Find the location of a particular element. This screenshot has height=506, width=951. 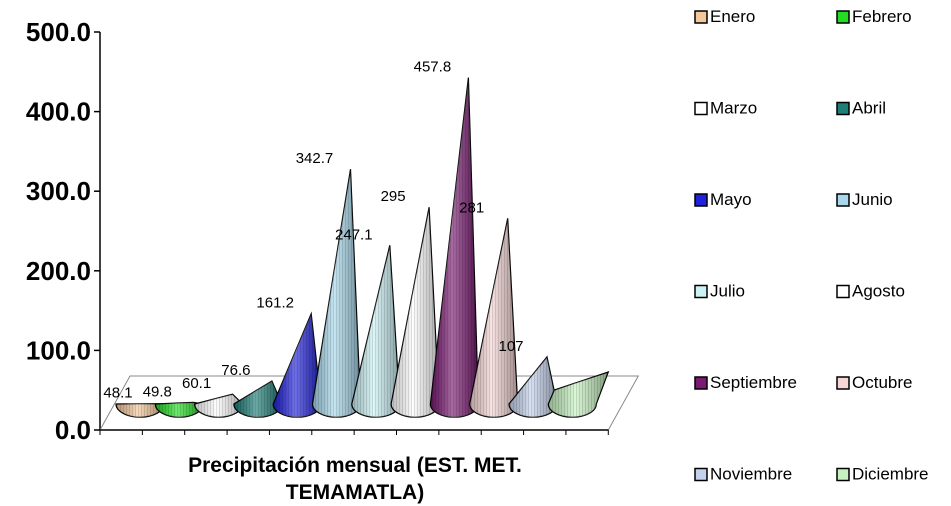

legend-item-marzo: Marzo is located at coordinates (725, 108).